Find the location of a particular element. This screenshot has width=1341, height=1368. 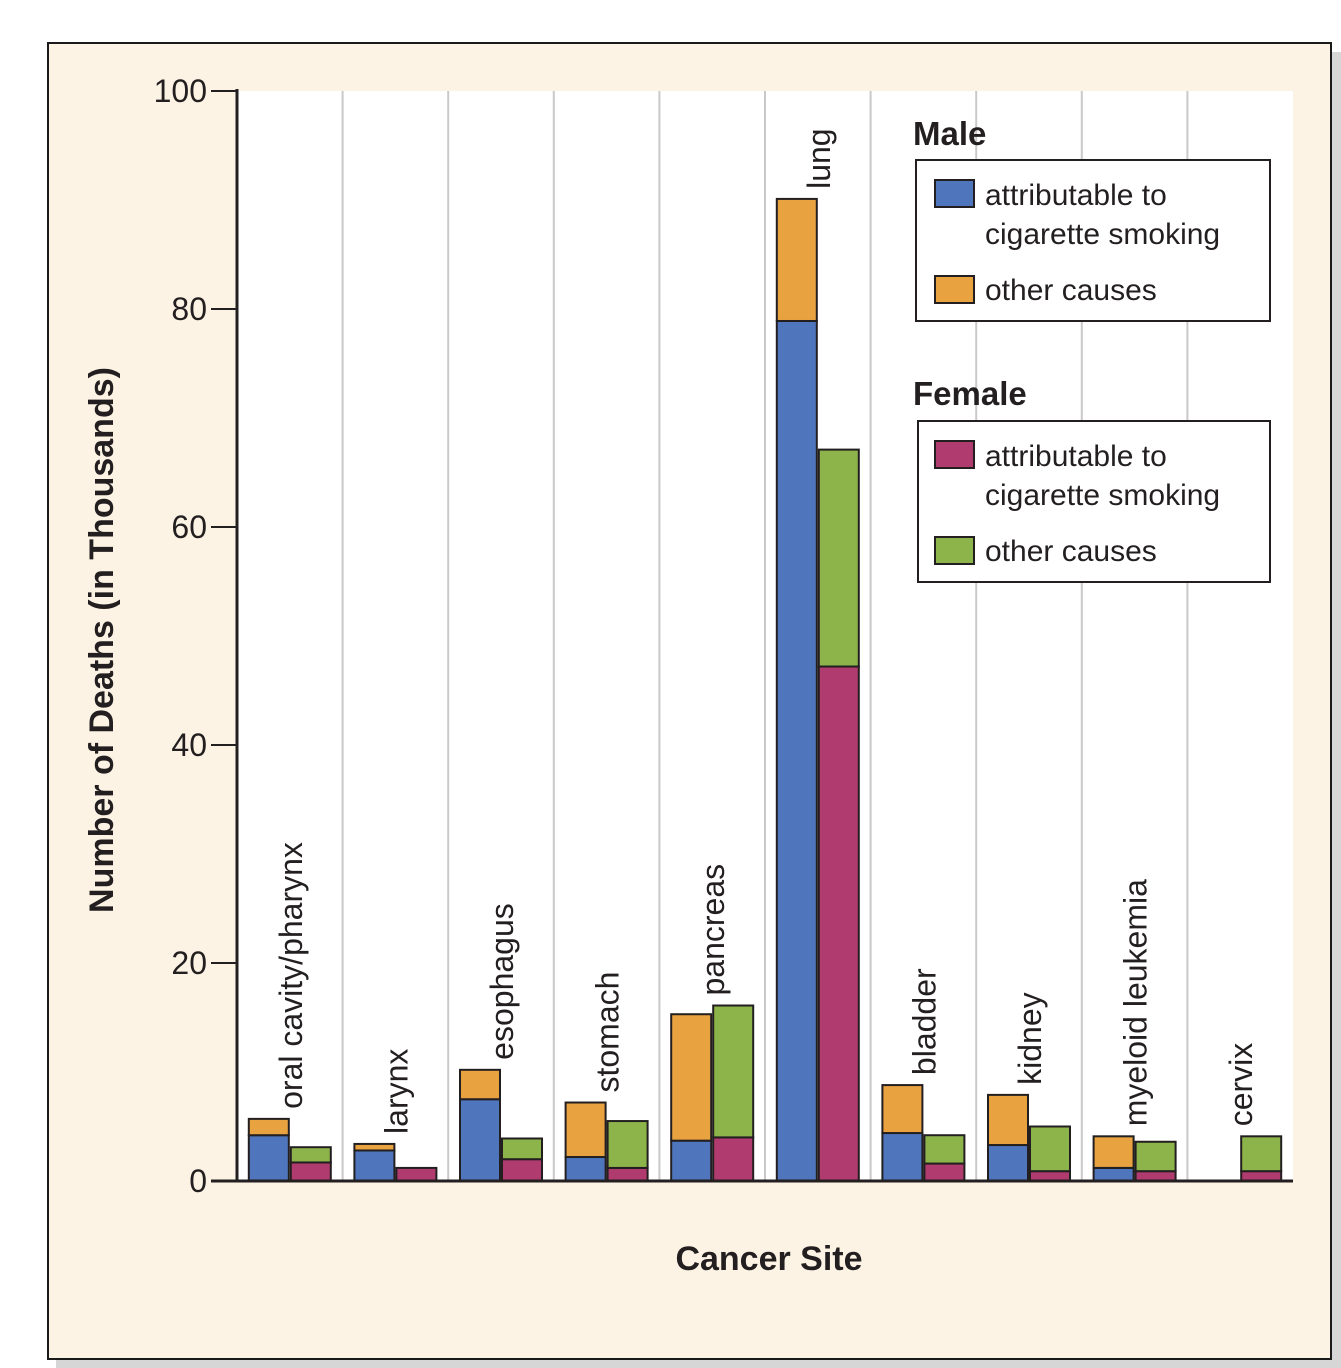

category-label-2: esophagus is located at coordinates (502, 981).